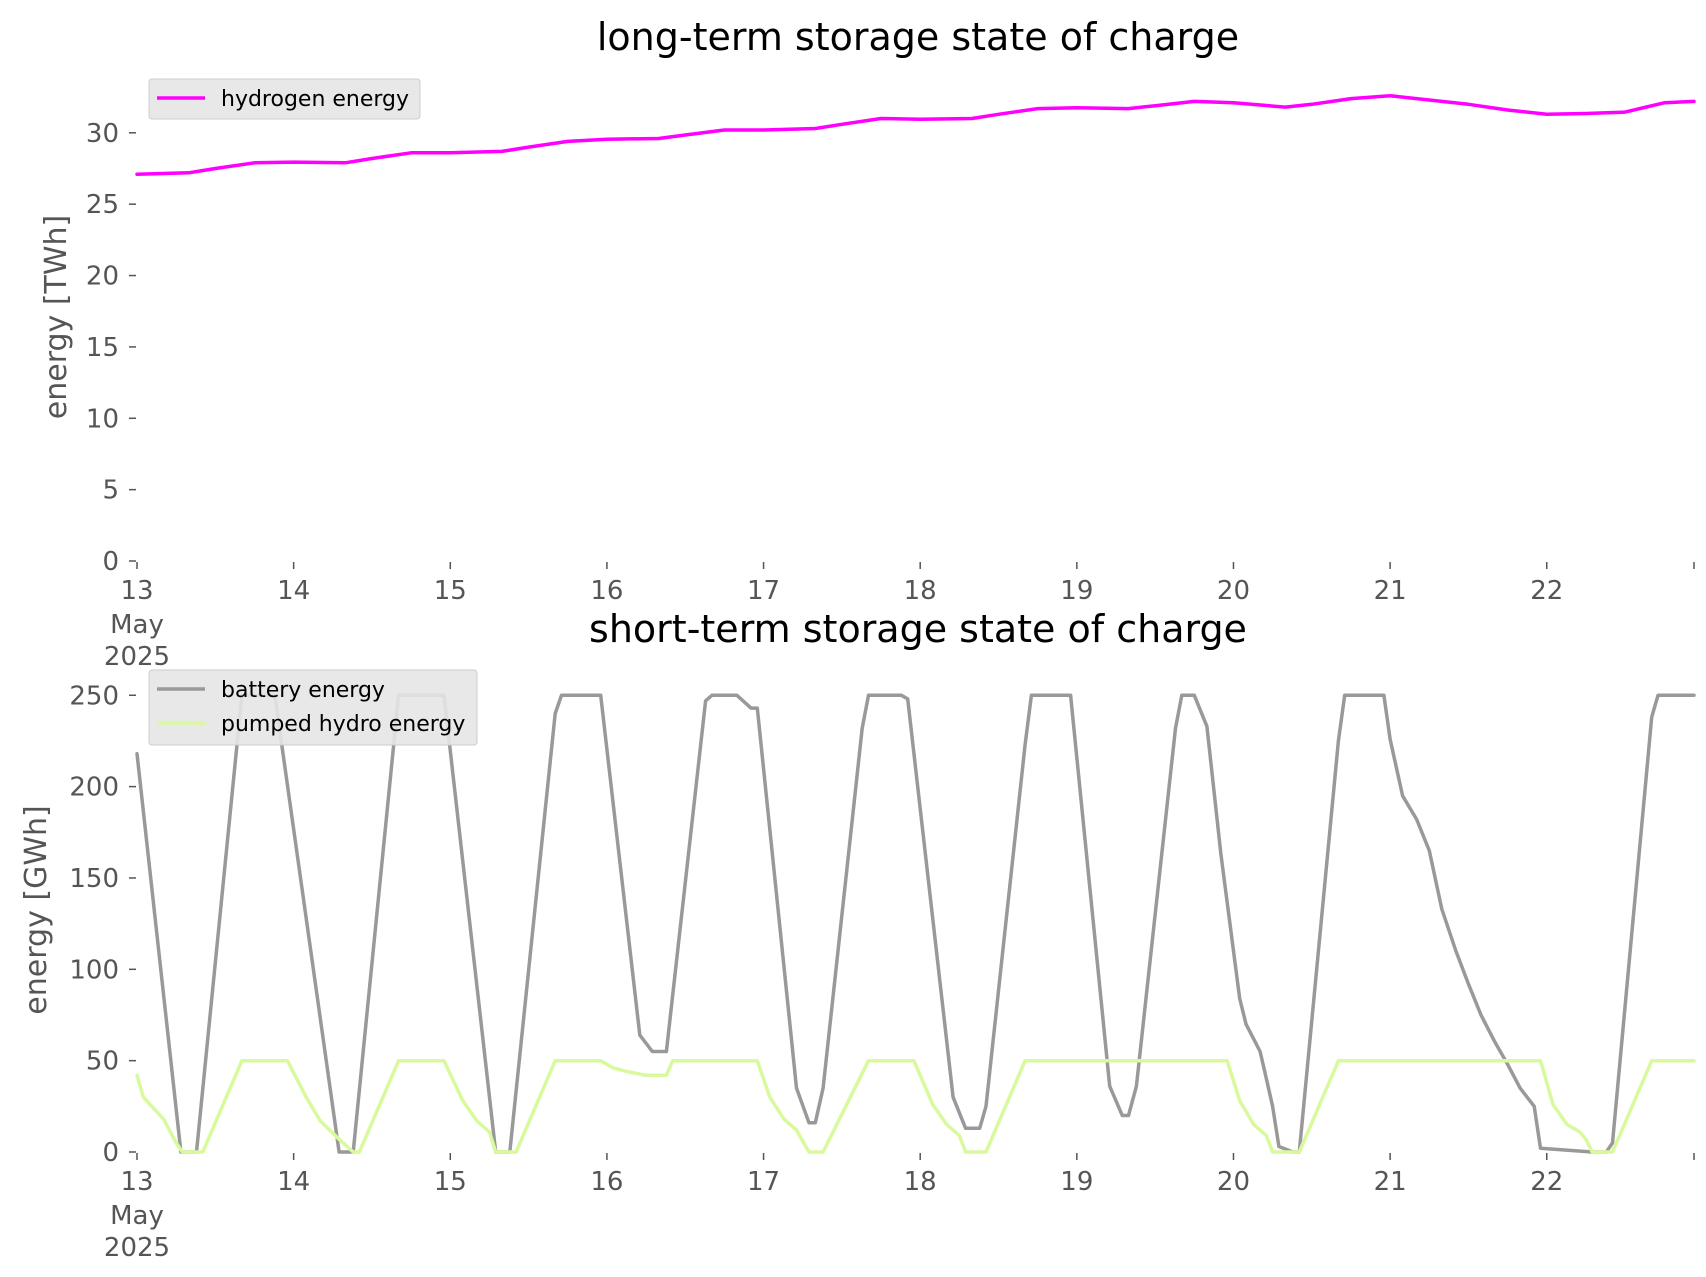  What do you see at coordinates (915, 1106) in the screenshot?
I see `series-line-pumped-hydro-energy` at bounding box center [915, 1106].